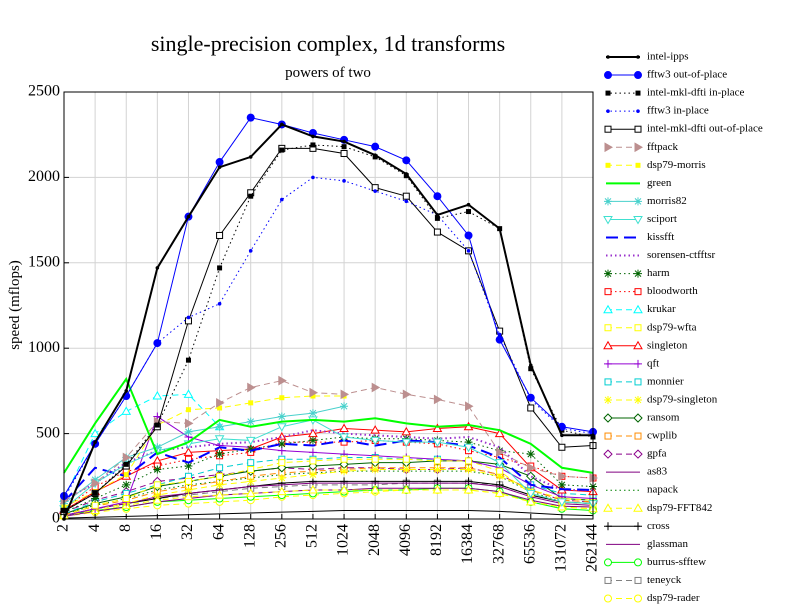  I want to click on legend-item: morris82, so click(645, 201).